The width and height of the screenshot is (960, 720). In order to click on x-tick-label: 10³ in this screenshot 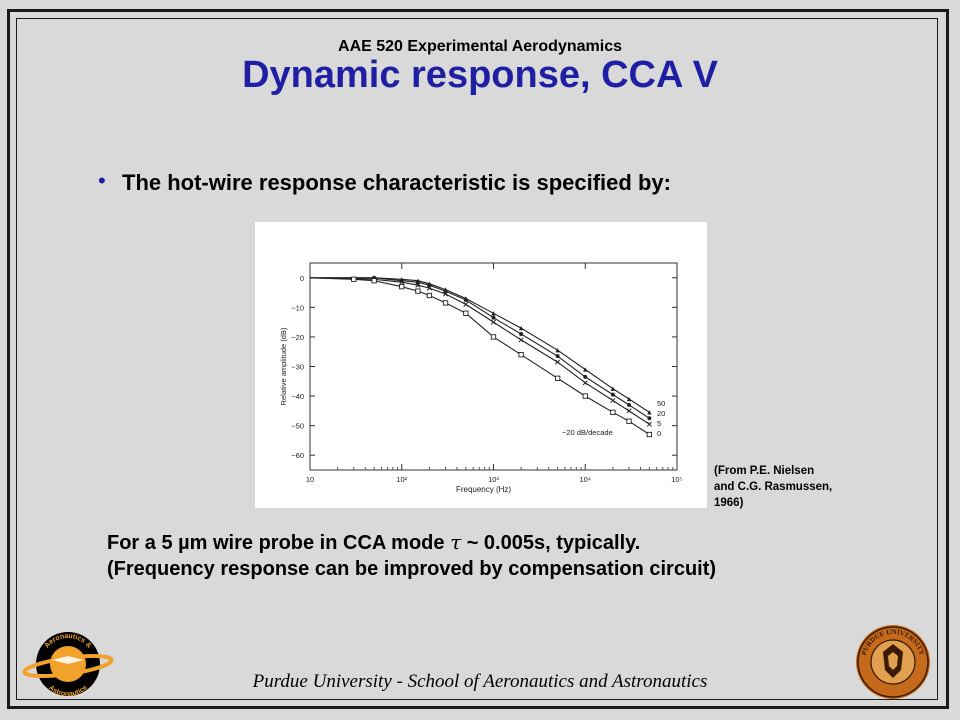, I will do `click(493, 479)`.